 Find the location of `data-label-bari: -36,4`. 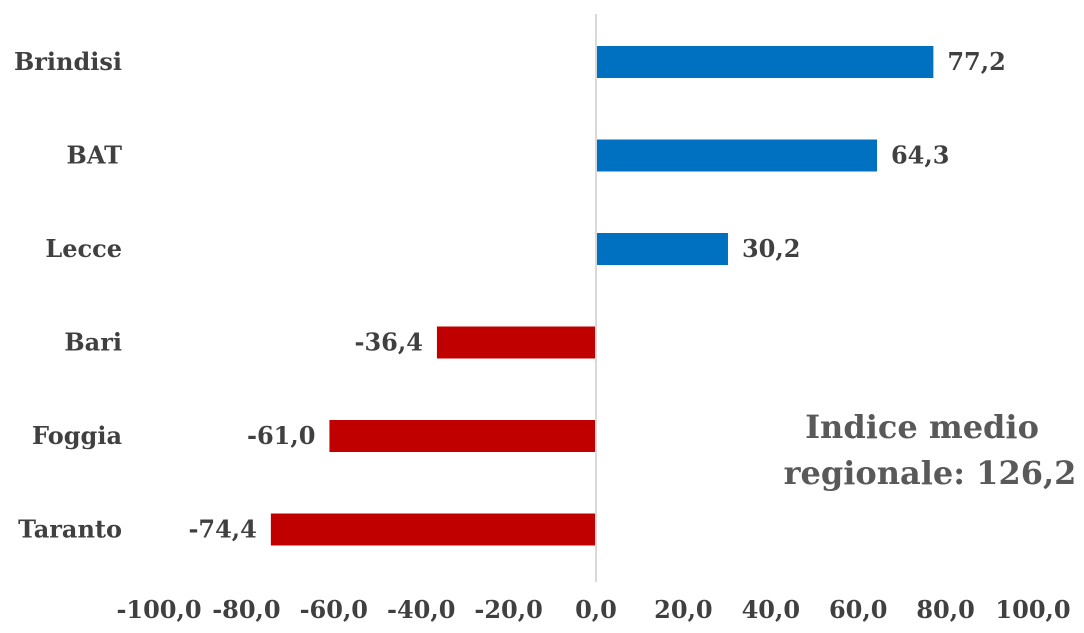

data-label-bari: -36,4 is located at coordinates (389, 342).